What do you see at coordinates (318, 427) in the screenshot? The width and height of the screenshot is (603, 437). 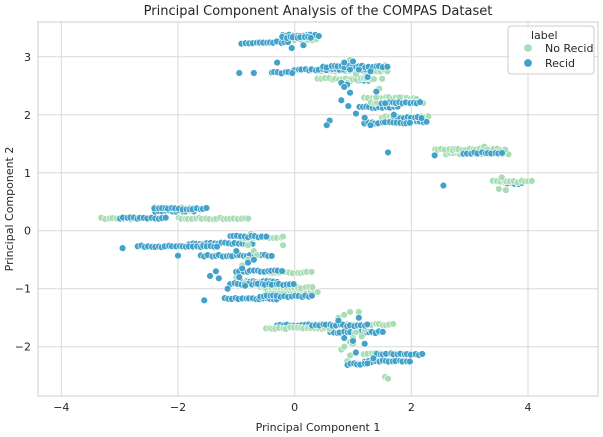 I see `x-axis-label: Principal Component 1` at bounding box center [318, 427].